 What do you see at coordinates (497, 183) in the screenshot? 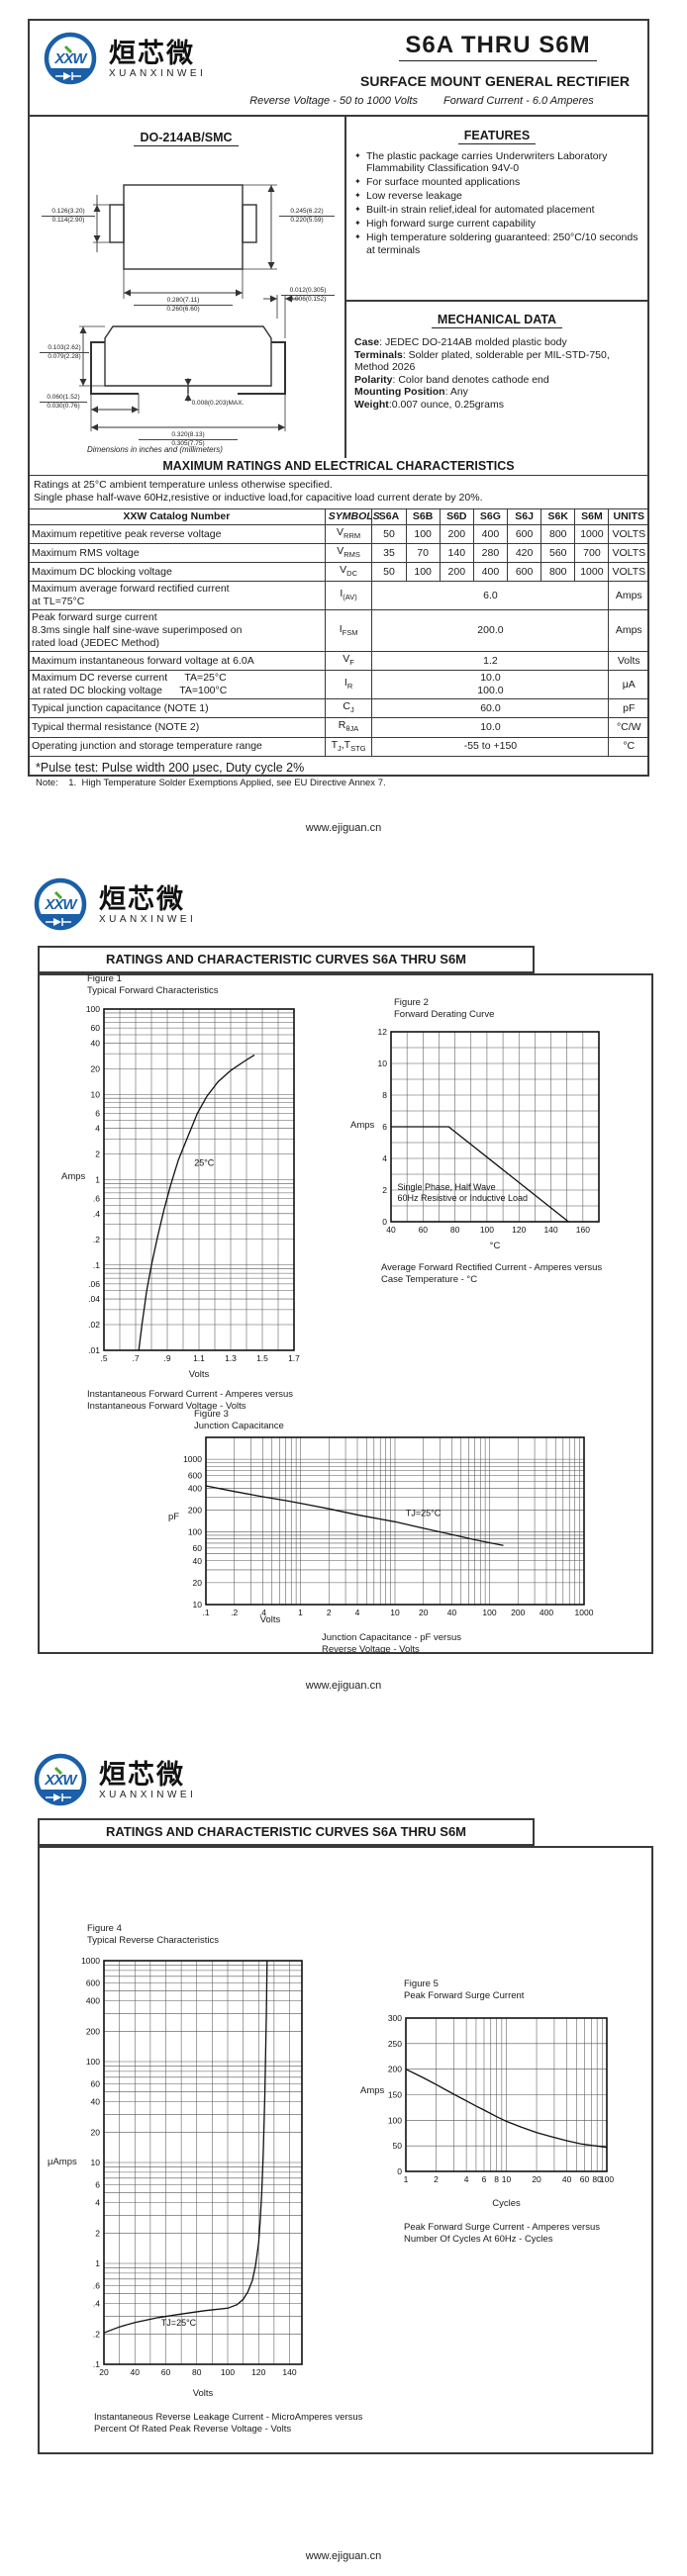
I see `feature-item: ✦ For surface mounted applications` at bounding box center [497, 183].